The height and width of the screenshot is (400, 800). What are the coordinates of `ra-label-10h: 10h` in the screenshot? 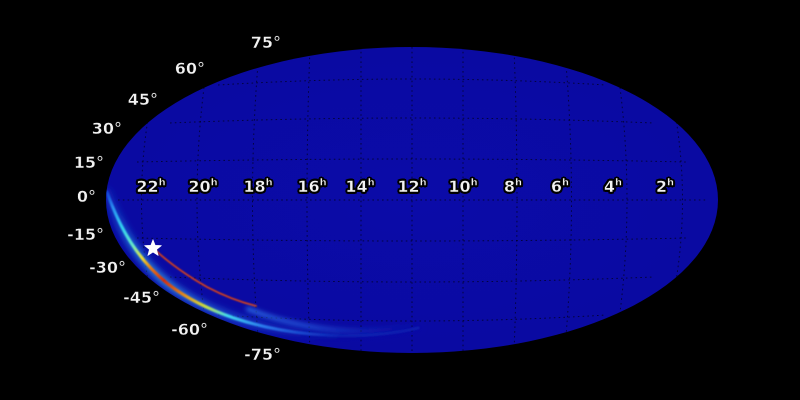 It's located at (463, 186).